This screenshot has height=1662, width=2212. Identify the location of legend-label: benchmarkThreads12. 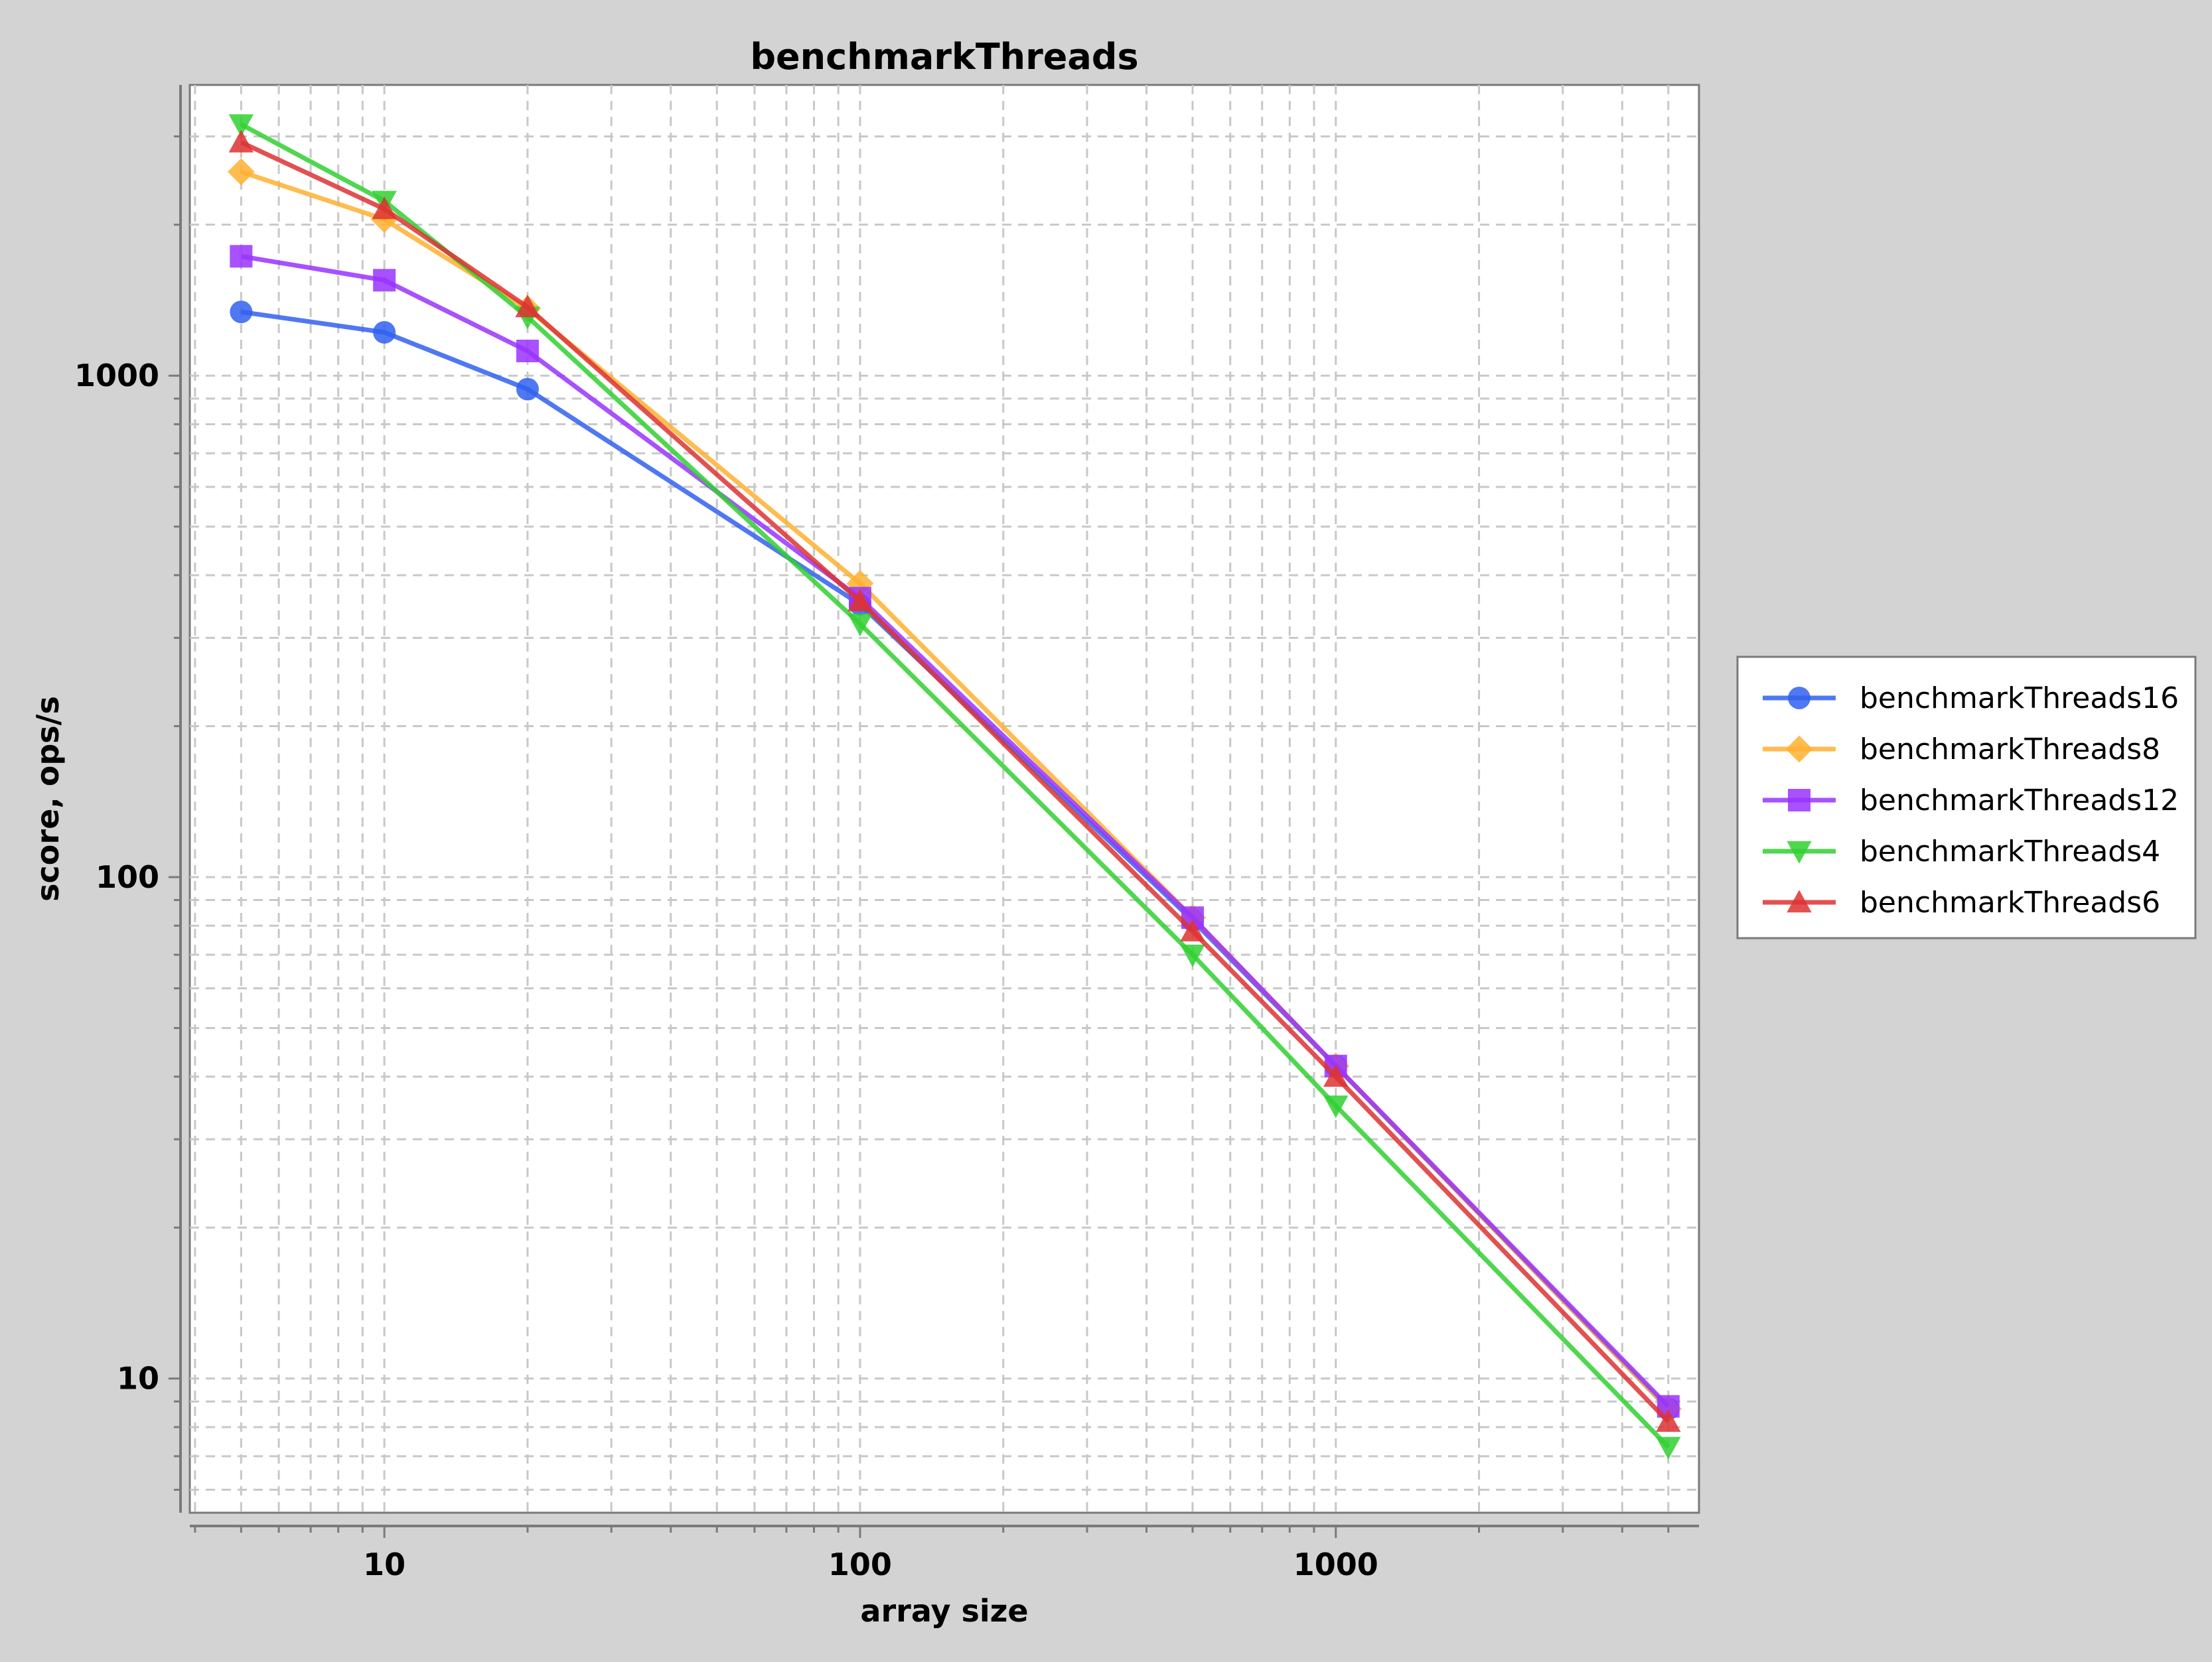
(2020, 801).